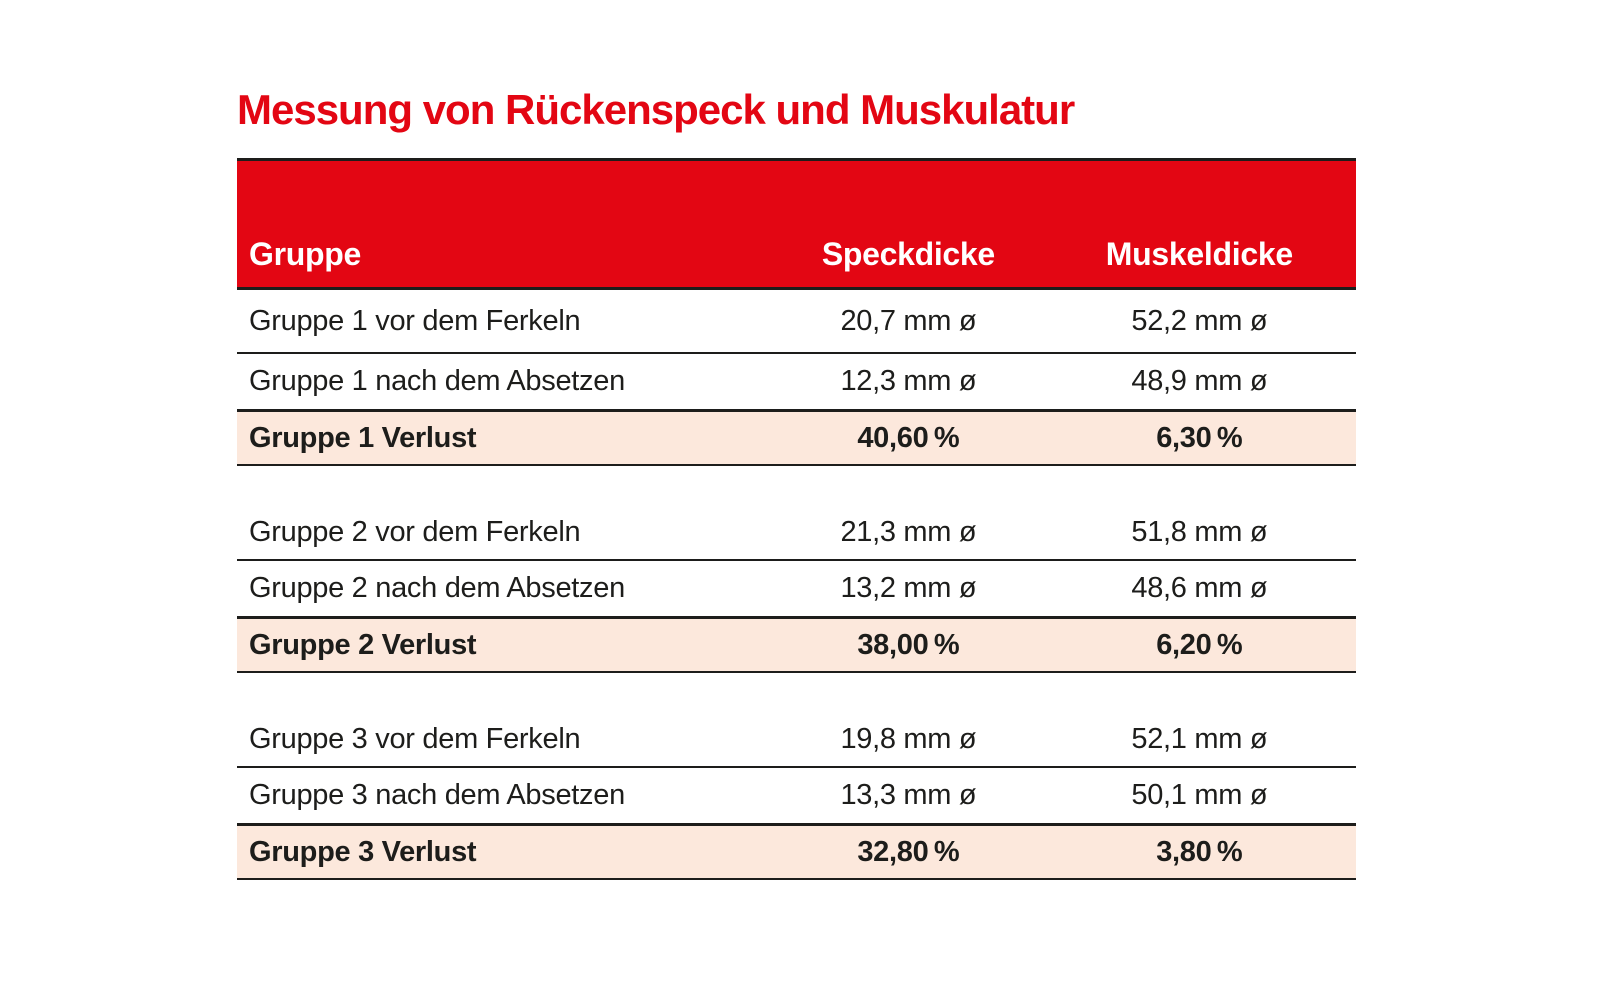  What do you see at coordinates (437, 795) in the screenshot?
I see `row-label: Gruppe 3 nach dem Absetzen` at bounding box center [437, 795].